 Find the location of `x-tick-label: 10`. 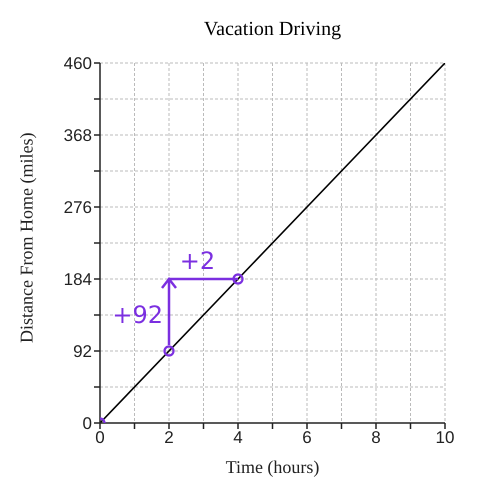

x-tick-label: 10 is located at coordinates (445, 438).